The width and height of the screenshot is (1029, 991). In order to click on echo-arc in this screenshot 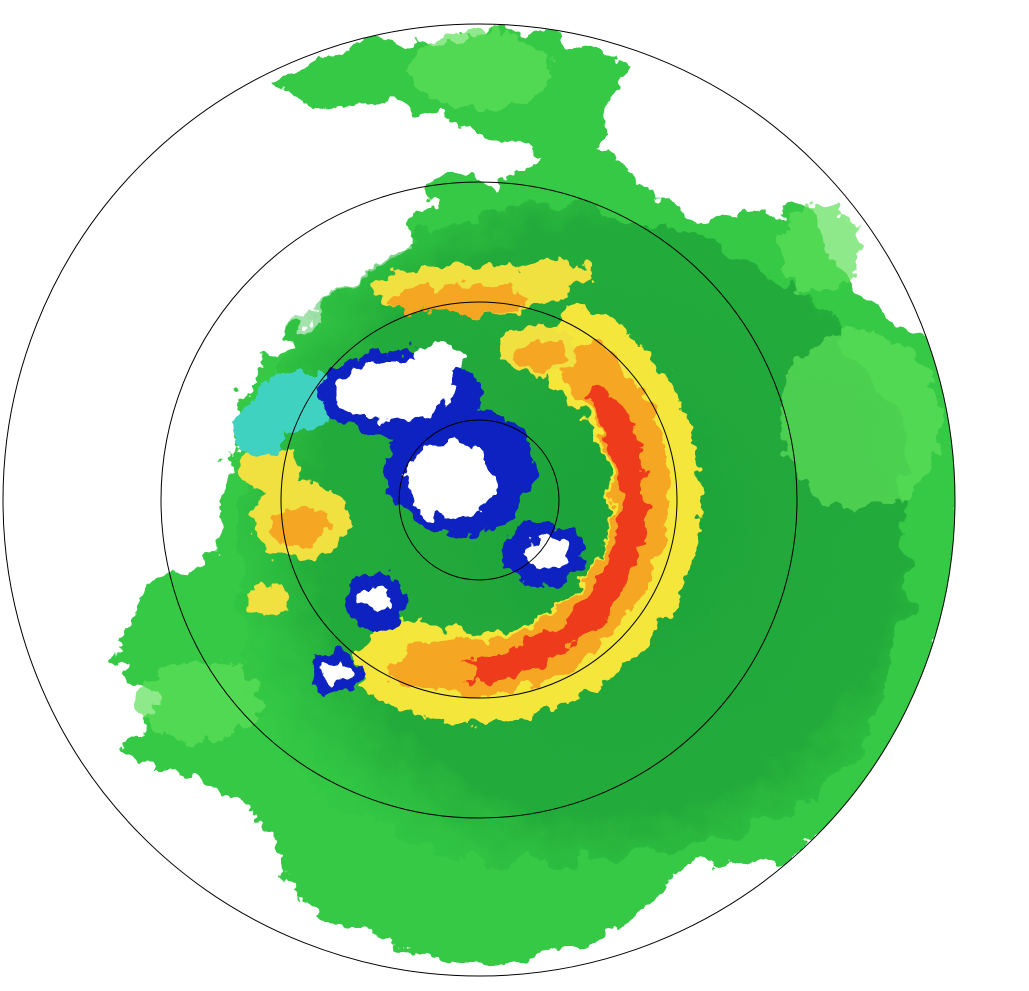, I will do `click(529, 516)`.